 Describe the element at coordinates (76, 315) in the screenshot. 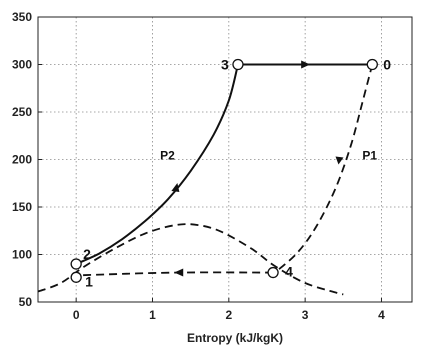

I see `x-tick-label: 0` at that location.